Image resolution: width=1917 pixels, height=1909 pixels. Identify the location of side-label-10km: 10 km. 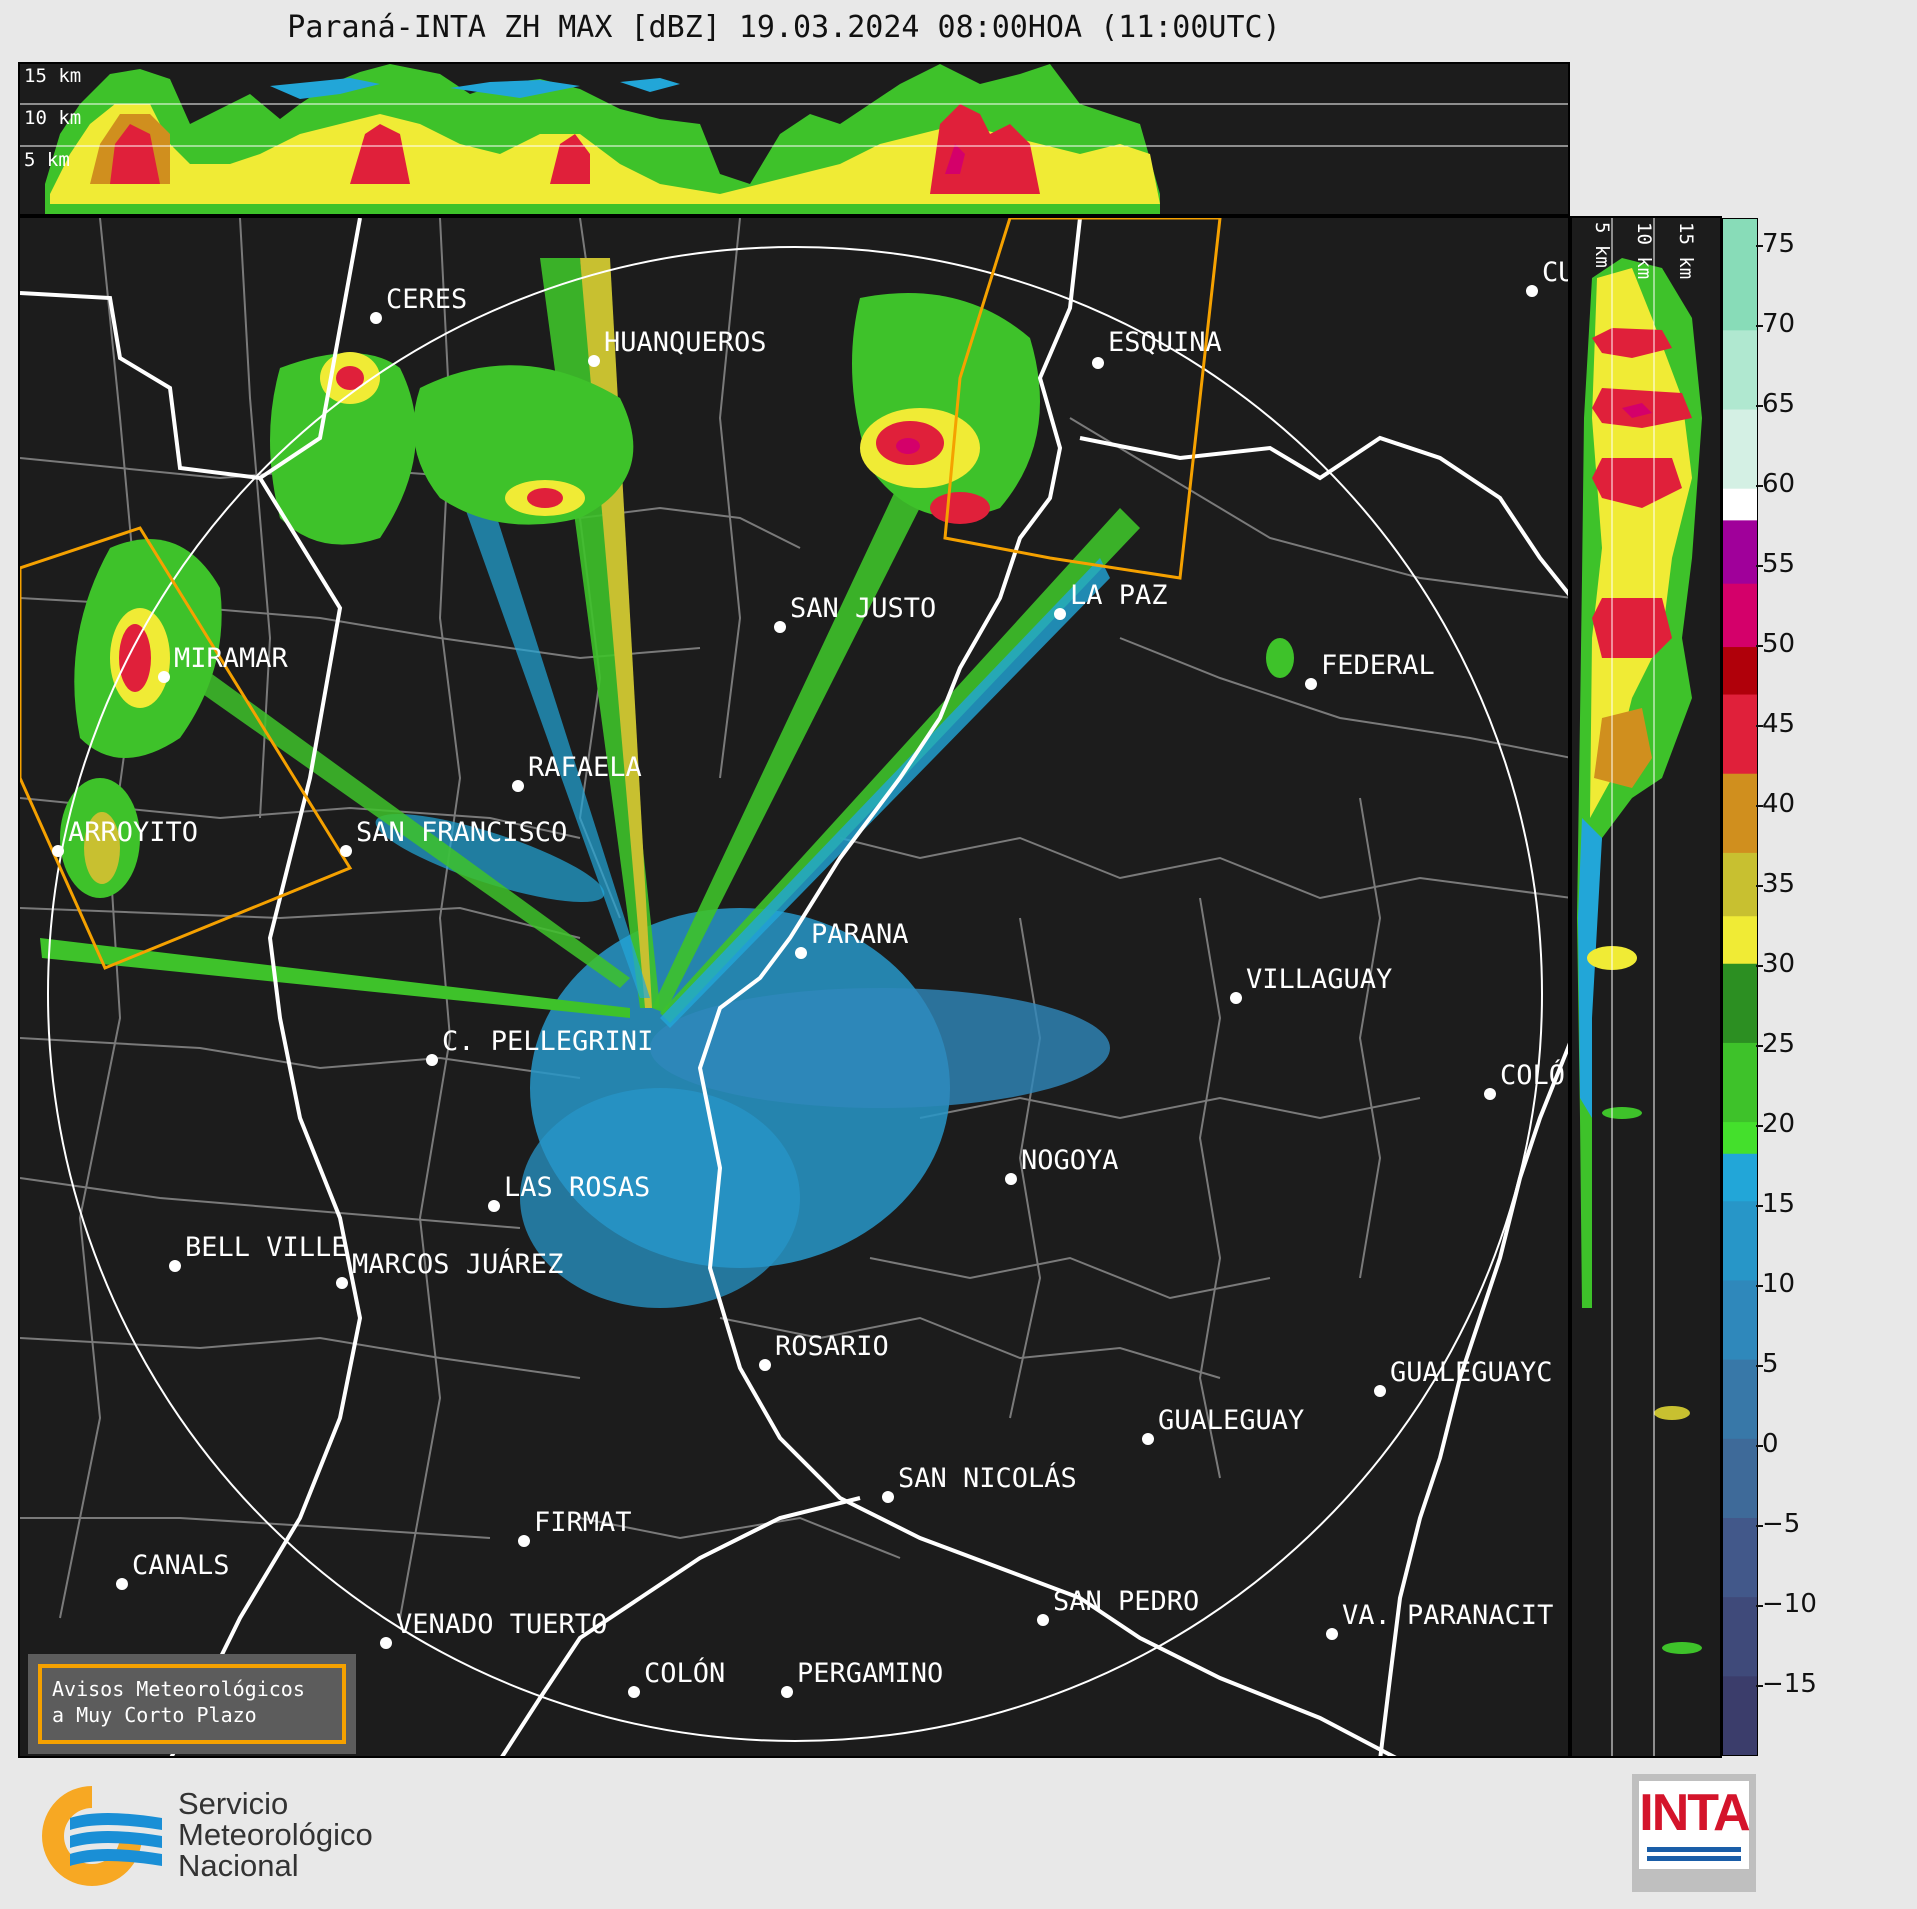
(1644, 250).